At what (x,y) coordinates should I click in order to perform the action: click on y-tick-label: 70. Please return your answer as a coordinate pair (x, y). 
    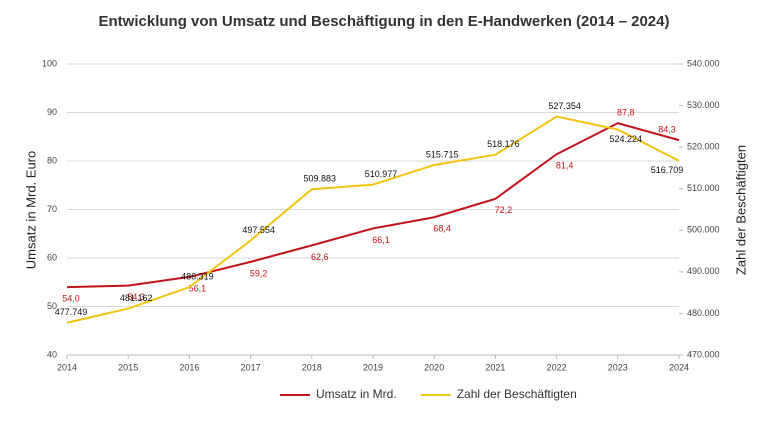
    Looking at the image, I should click on (52, 209).